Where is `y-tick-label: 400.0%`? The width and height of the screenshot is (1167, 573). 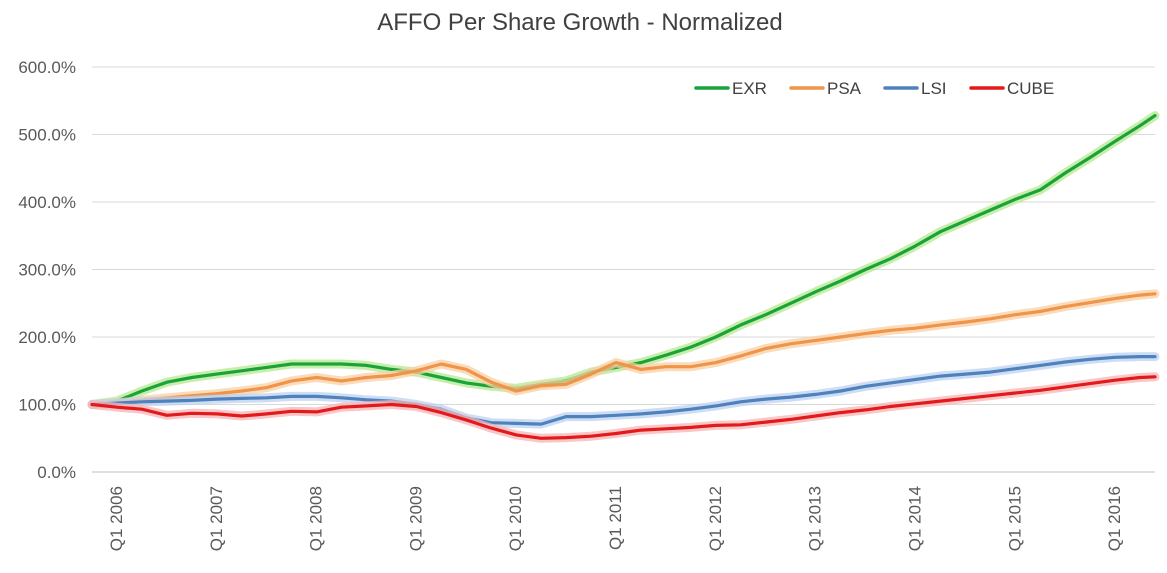
y-tick-label: 400.0% is located at coordinates (47, 202).